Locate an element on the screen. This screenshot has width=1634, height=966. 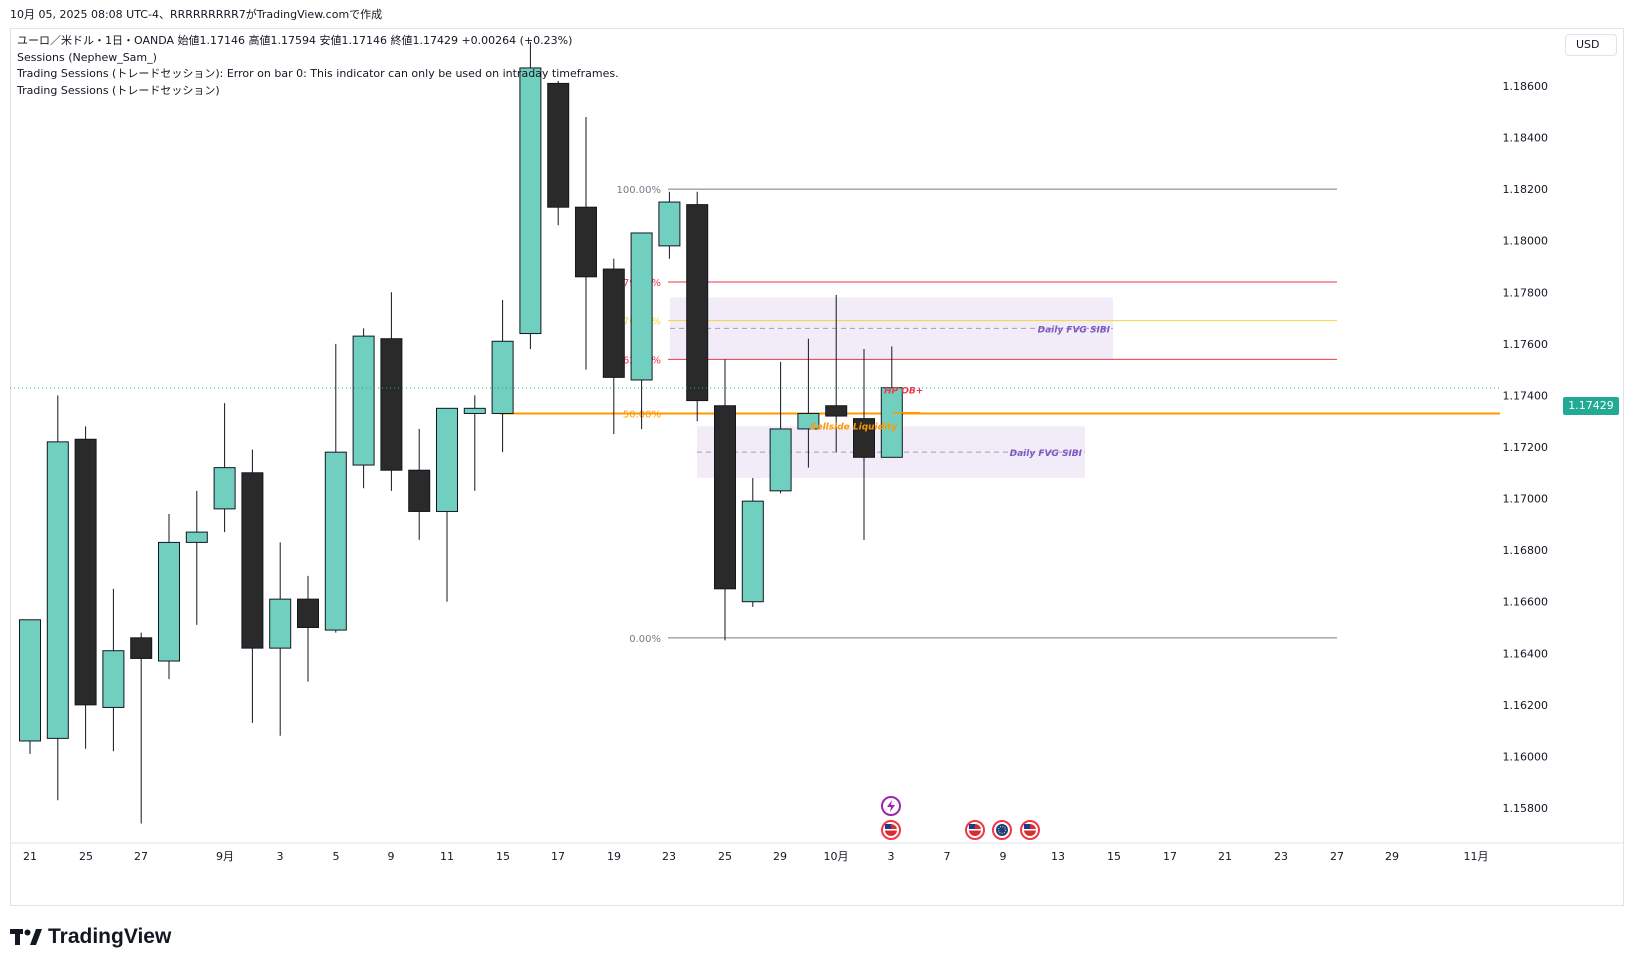
tradingview-branding: TradingView is located at coordinates (90, 937).